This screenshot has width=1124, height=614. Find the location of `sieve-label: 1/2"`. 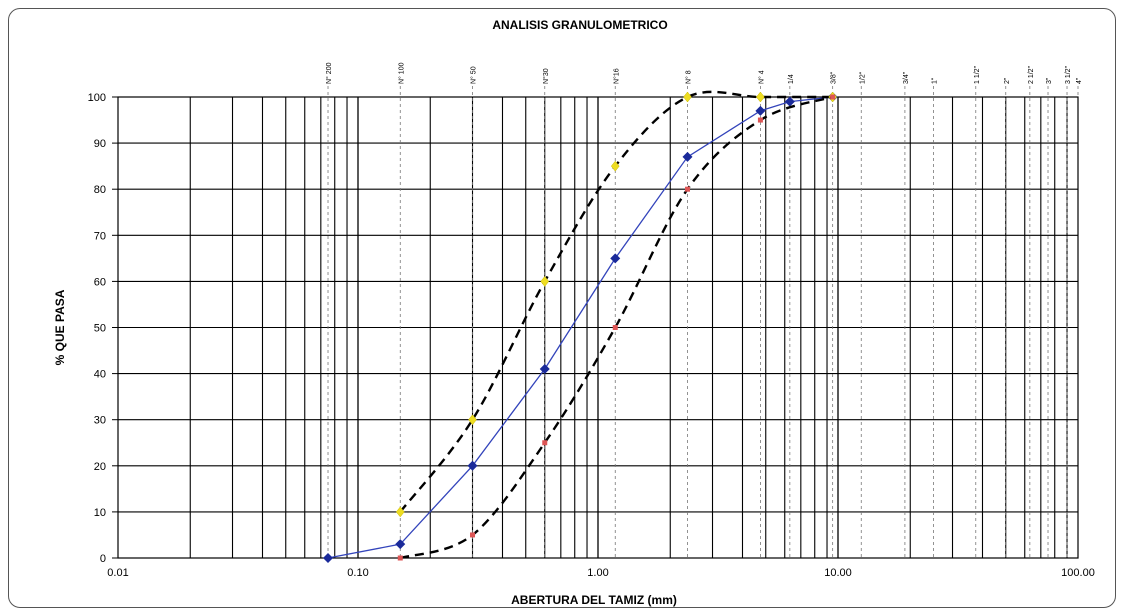

sieve-label: 1/2" is located at coordinates (862, 77).